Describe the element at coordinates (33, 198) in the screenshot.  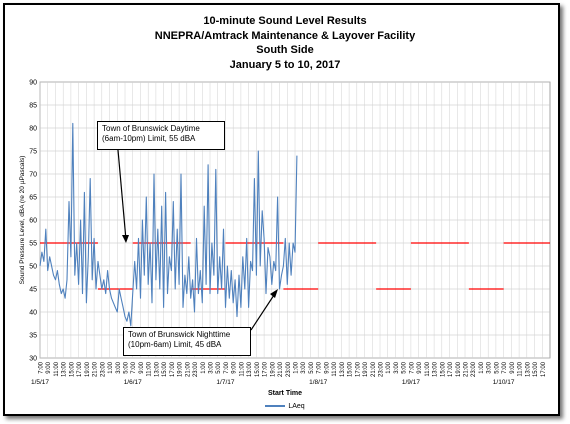
I see `y-tick-label: 65` at that location.